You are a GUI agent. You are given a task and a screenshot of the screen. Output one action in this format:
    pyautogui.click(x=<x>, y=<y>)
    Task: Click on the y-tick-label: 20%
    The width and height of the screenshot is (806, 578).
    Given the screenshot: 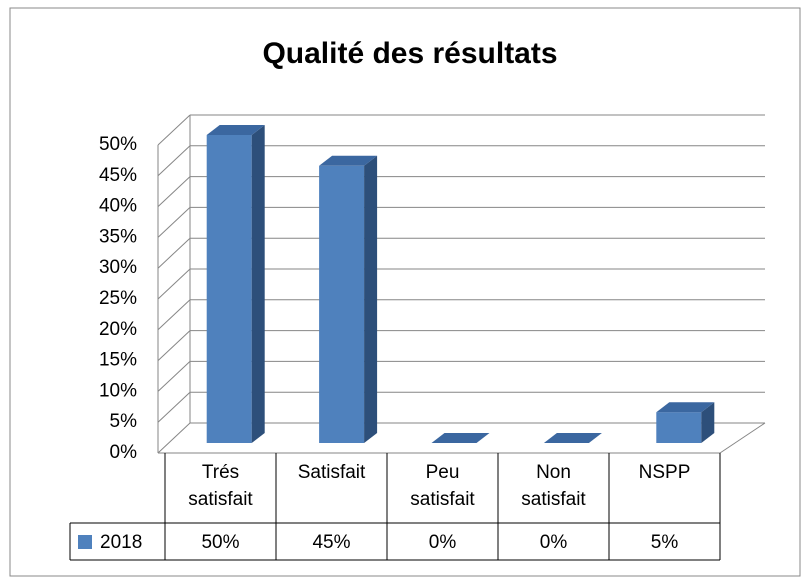 What is the action you would take?
    pyautogui.click(x=118, y=329)
    